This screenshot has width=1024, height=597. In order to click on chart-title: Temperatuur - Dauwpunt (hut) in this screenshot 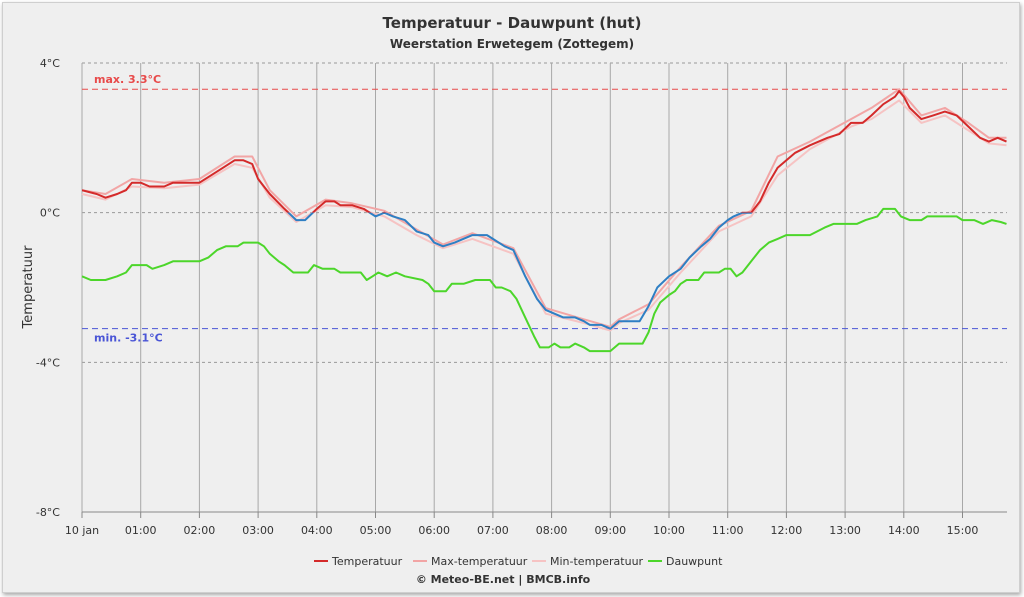, I will do `click(512, 23)`.